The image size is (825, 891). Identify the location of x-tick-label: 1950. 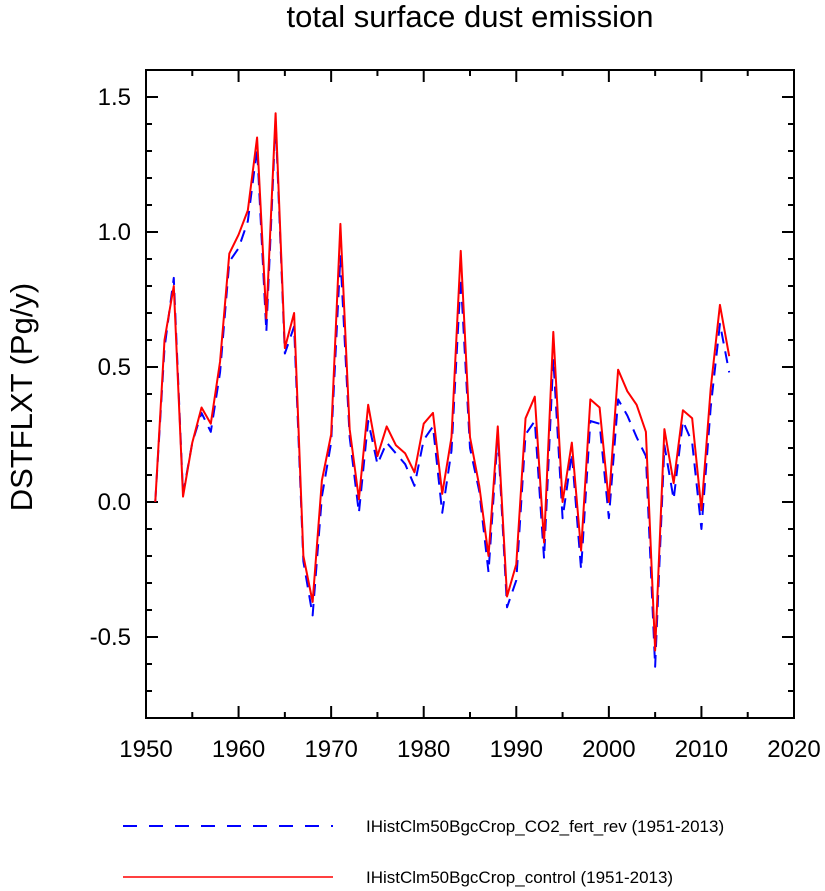
(145, 749).